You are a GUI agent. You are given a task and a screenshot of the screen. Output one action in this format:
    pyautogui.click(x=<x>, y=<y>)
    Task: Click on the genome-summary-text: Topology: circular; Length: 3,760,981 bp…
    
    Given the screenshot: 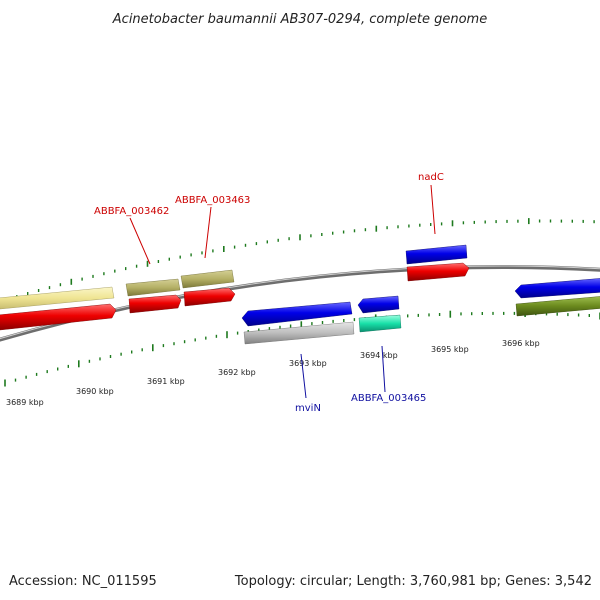 What is the action you would take?
    pyautogui.click(x=413, y=581)
    